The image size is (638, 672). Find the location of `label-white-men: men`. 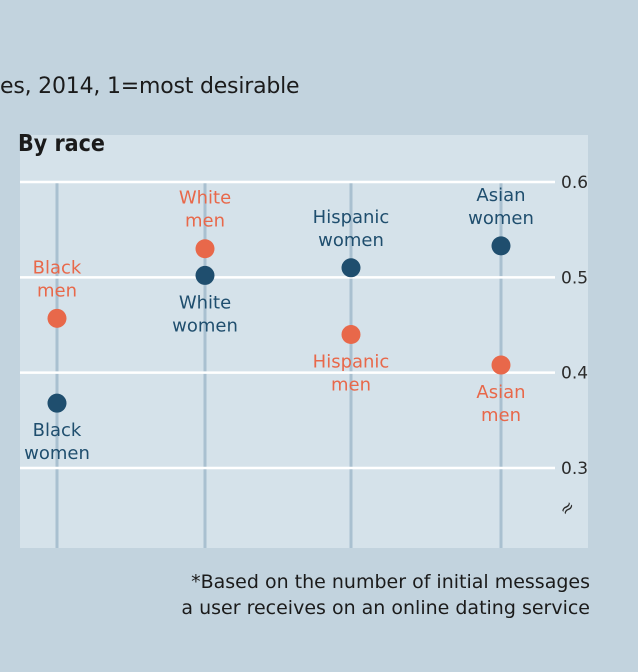

label-white-men: men is located at coordinates (205, 221).